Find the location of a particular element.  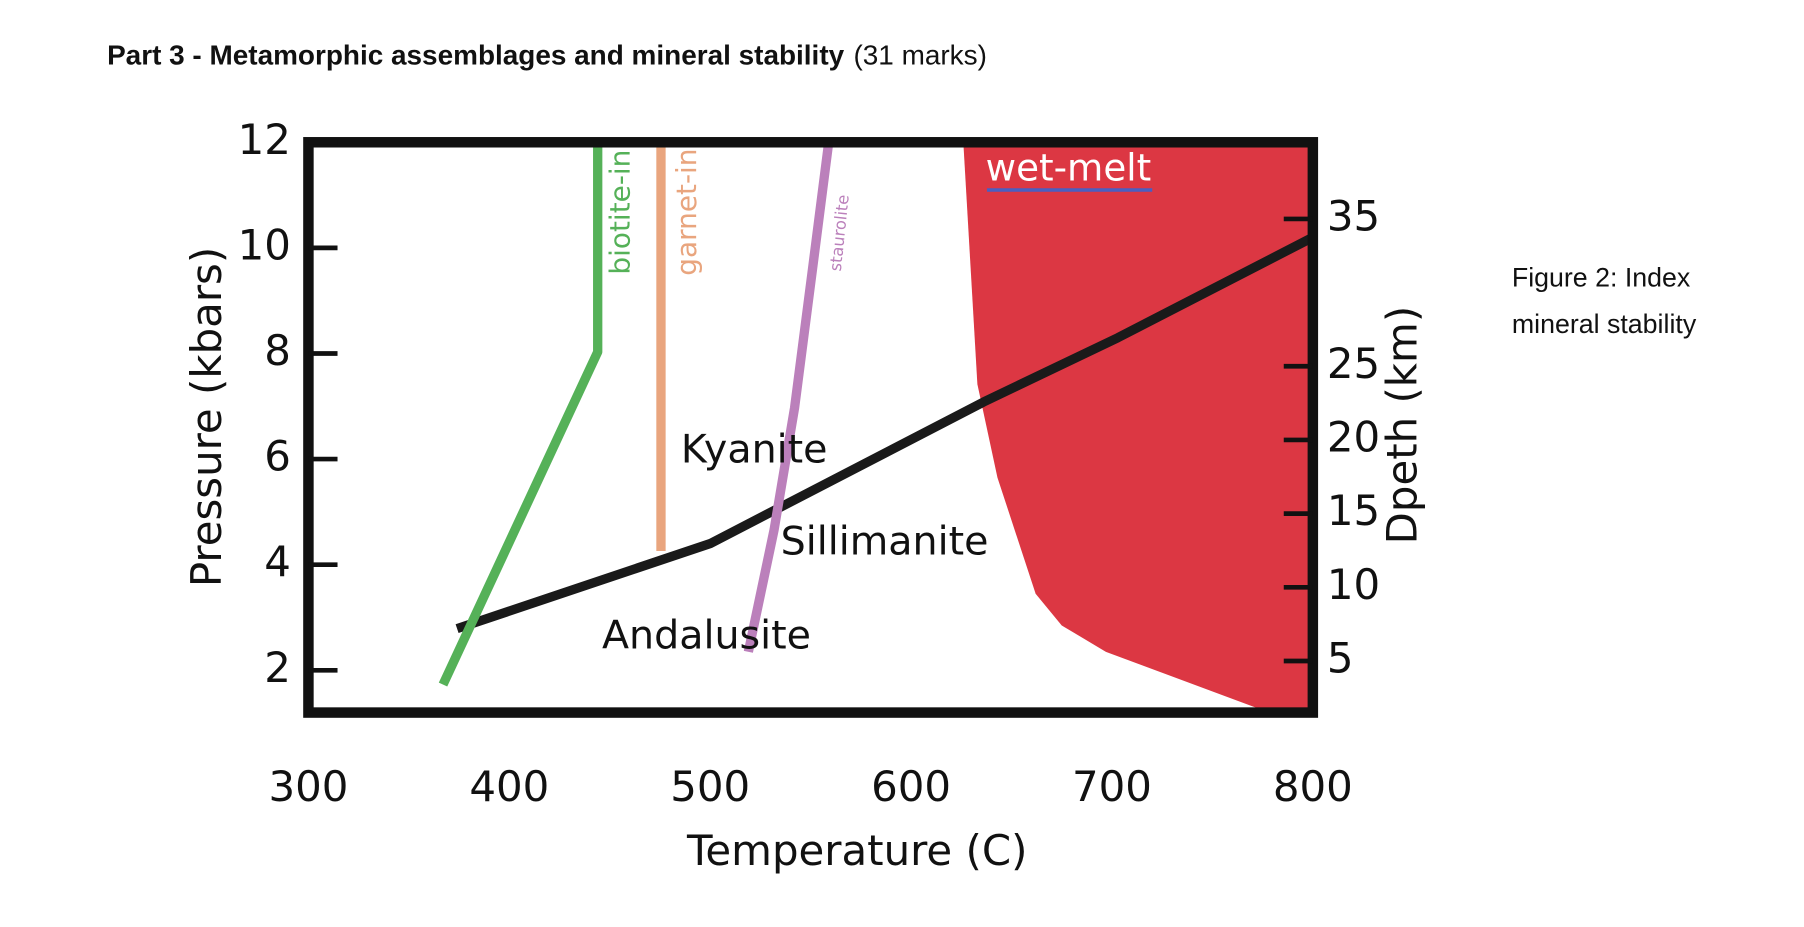

y-tick-label: 4 is located at coordinates (277, 561).